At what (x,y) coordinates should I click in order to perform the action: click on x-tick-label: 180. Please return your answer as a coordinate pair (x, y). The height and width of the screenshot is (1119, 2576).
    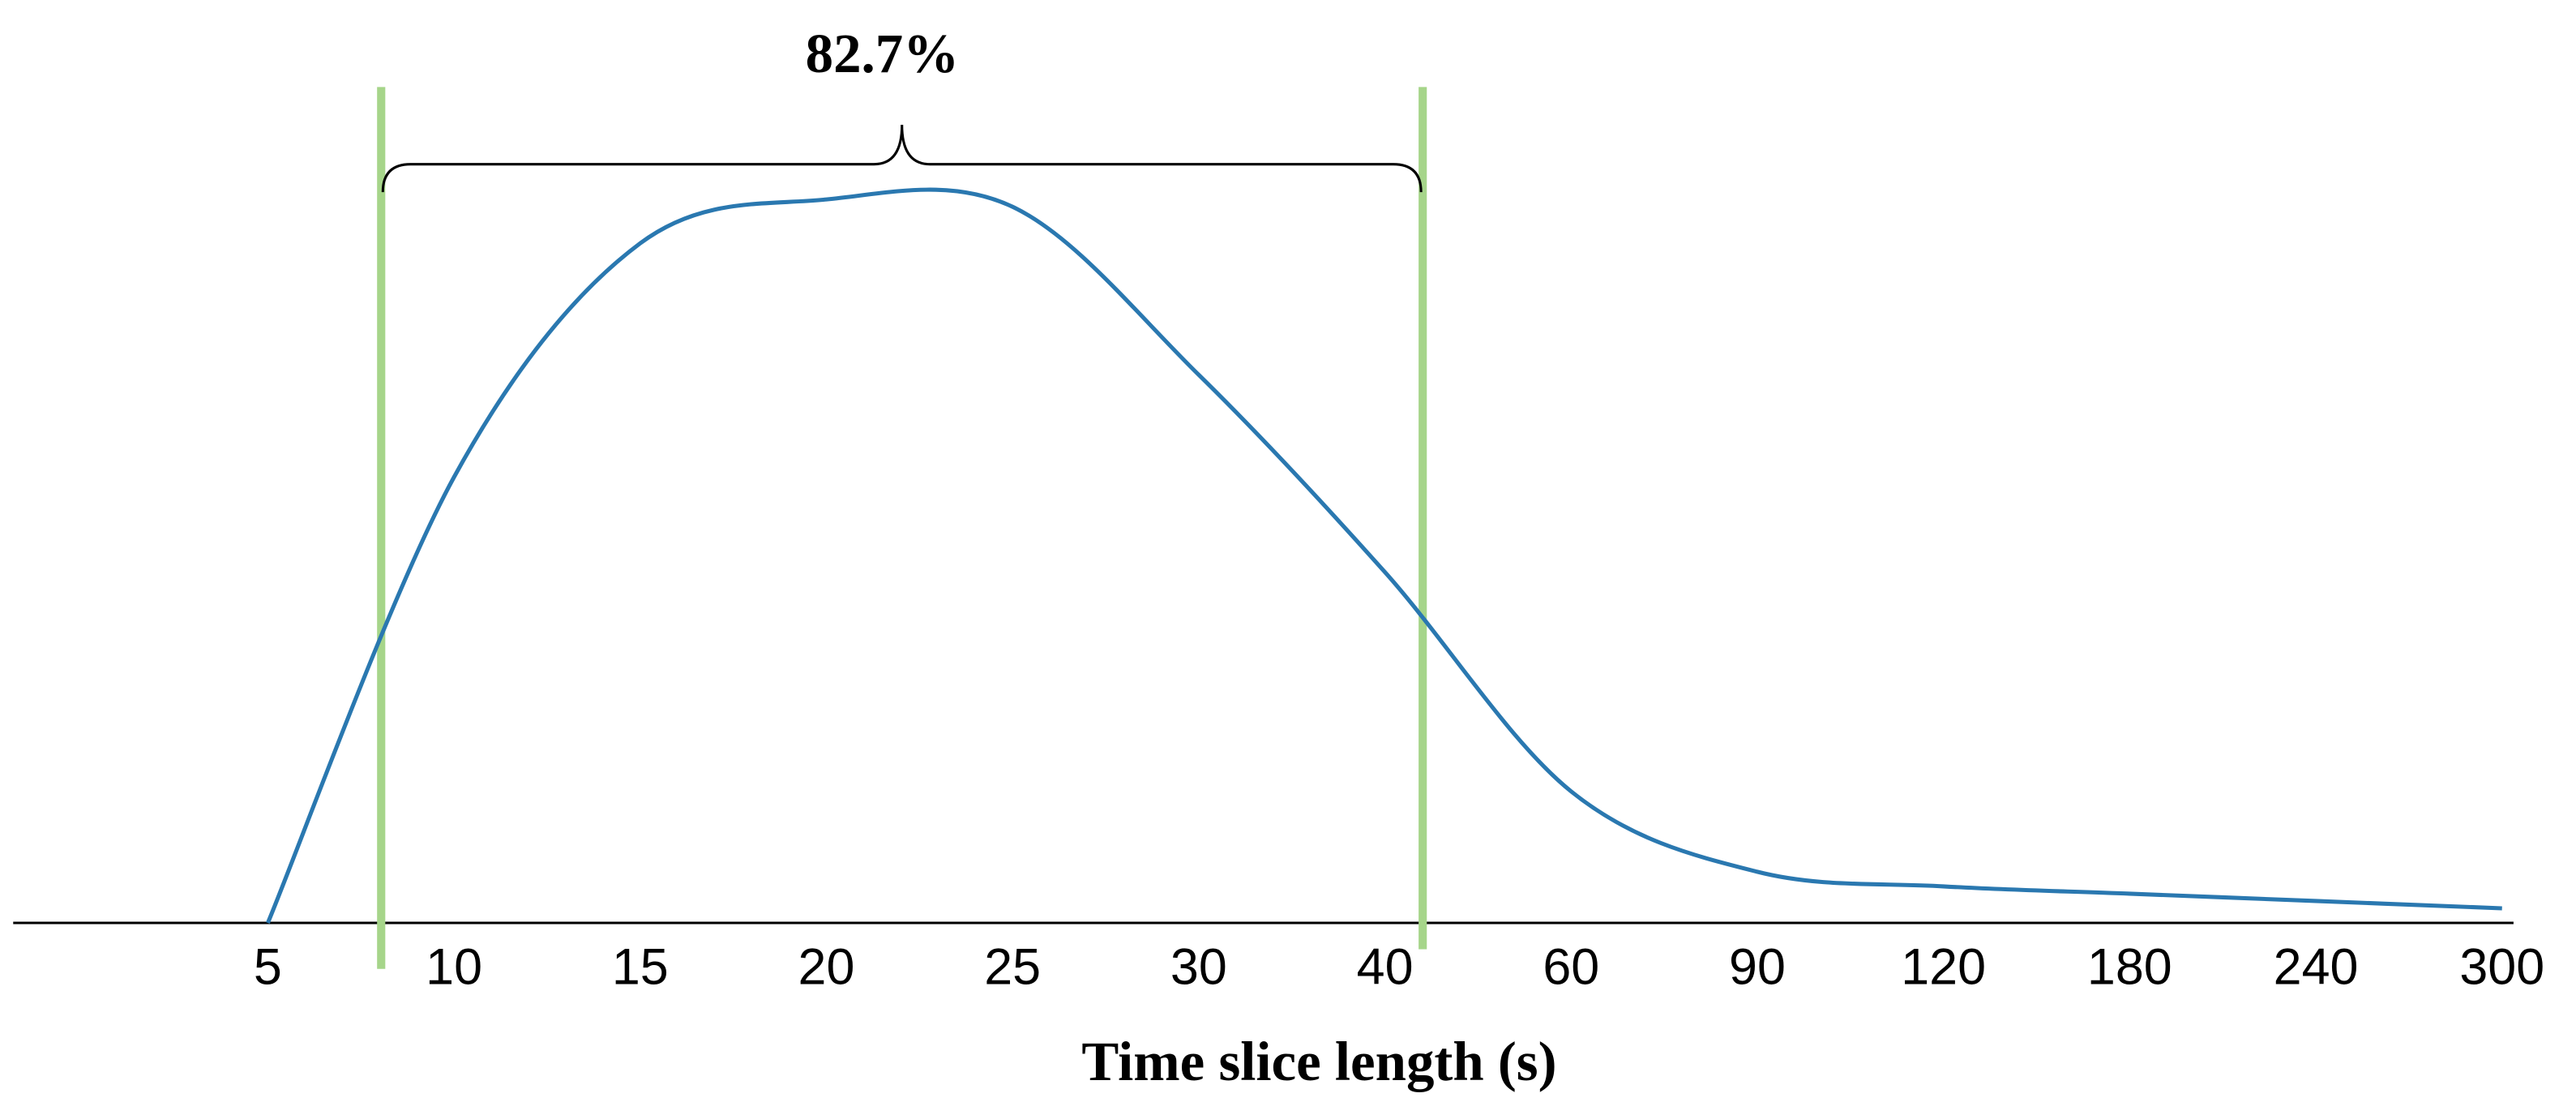
    Looking at the image, I should click on (2129, 967).